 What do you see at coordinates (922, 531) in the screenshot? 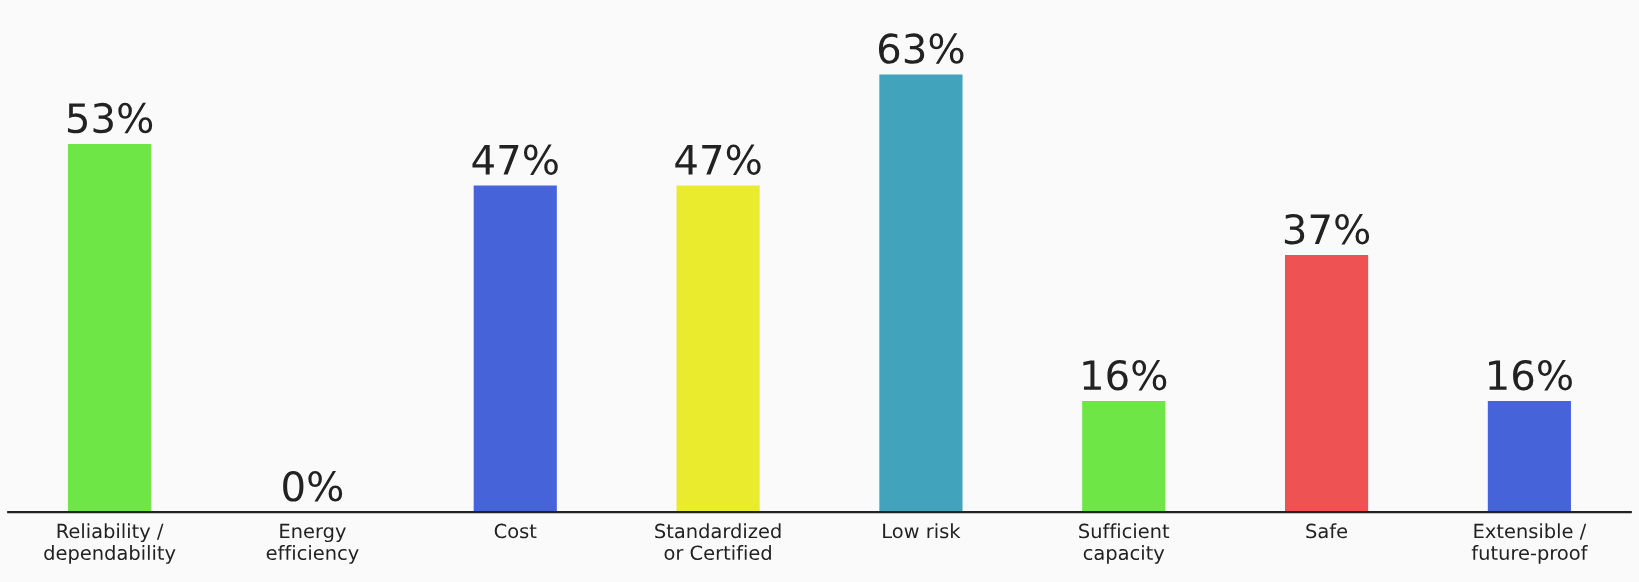
I see `x-tick-label: Low risk` at bounding box center [922, 531].